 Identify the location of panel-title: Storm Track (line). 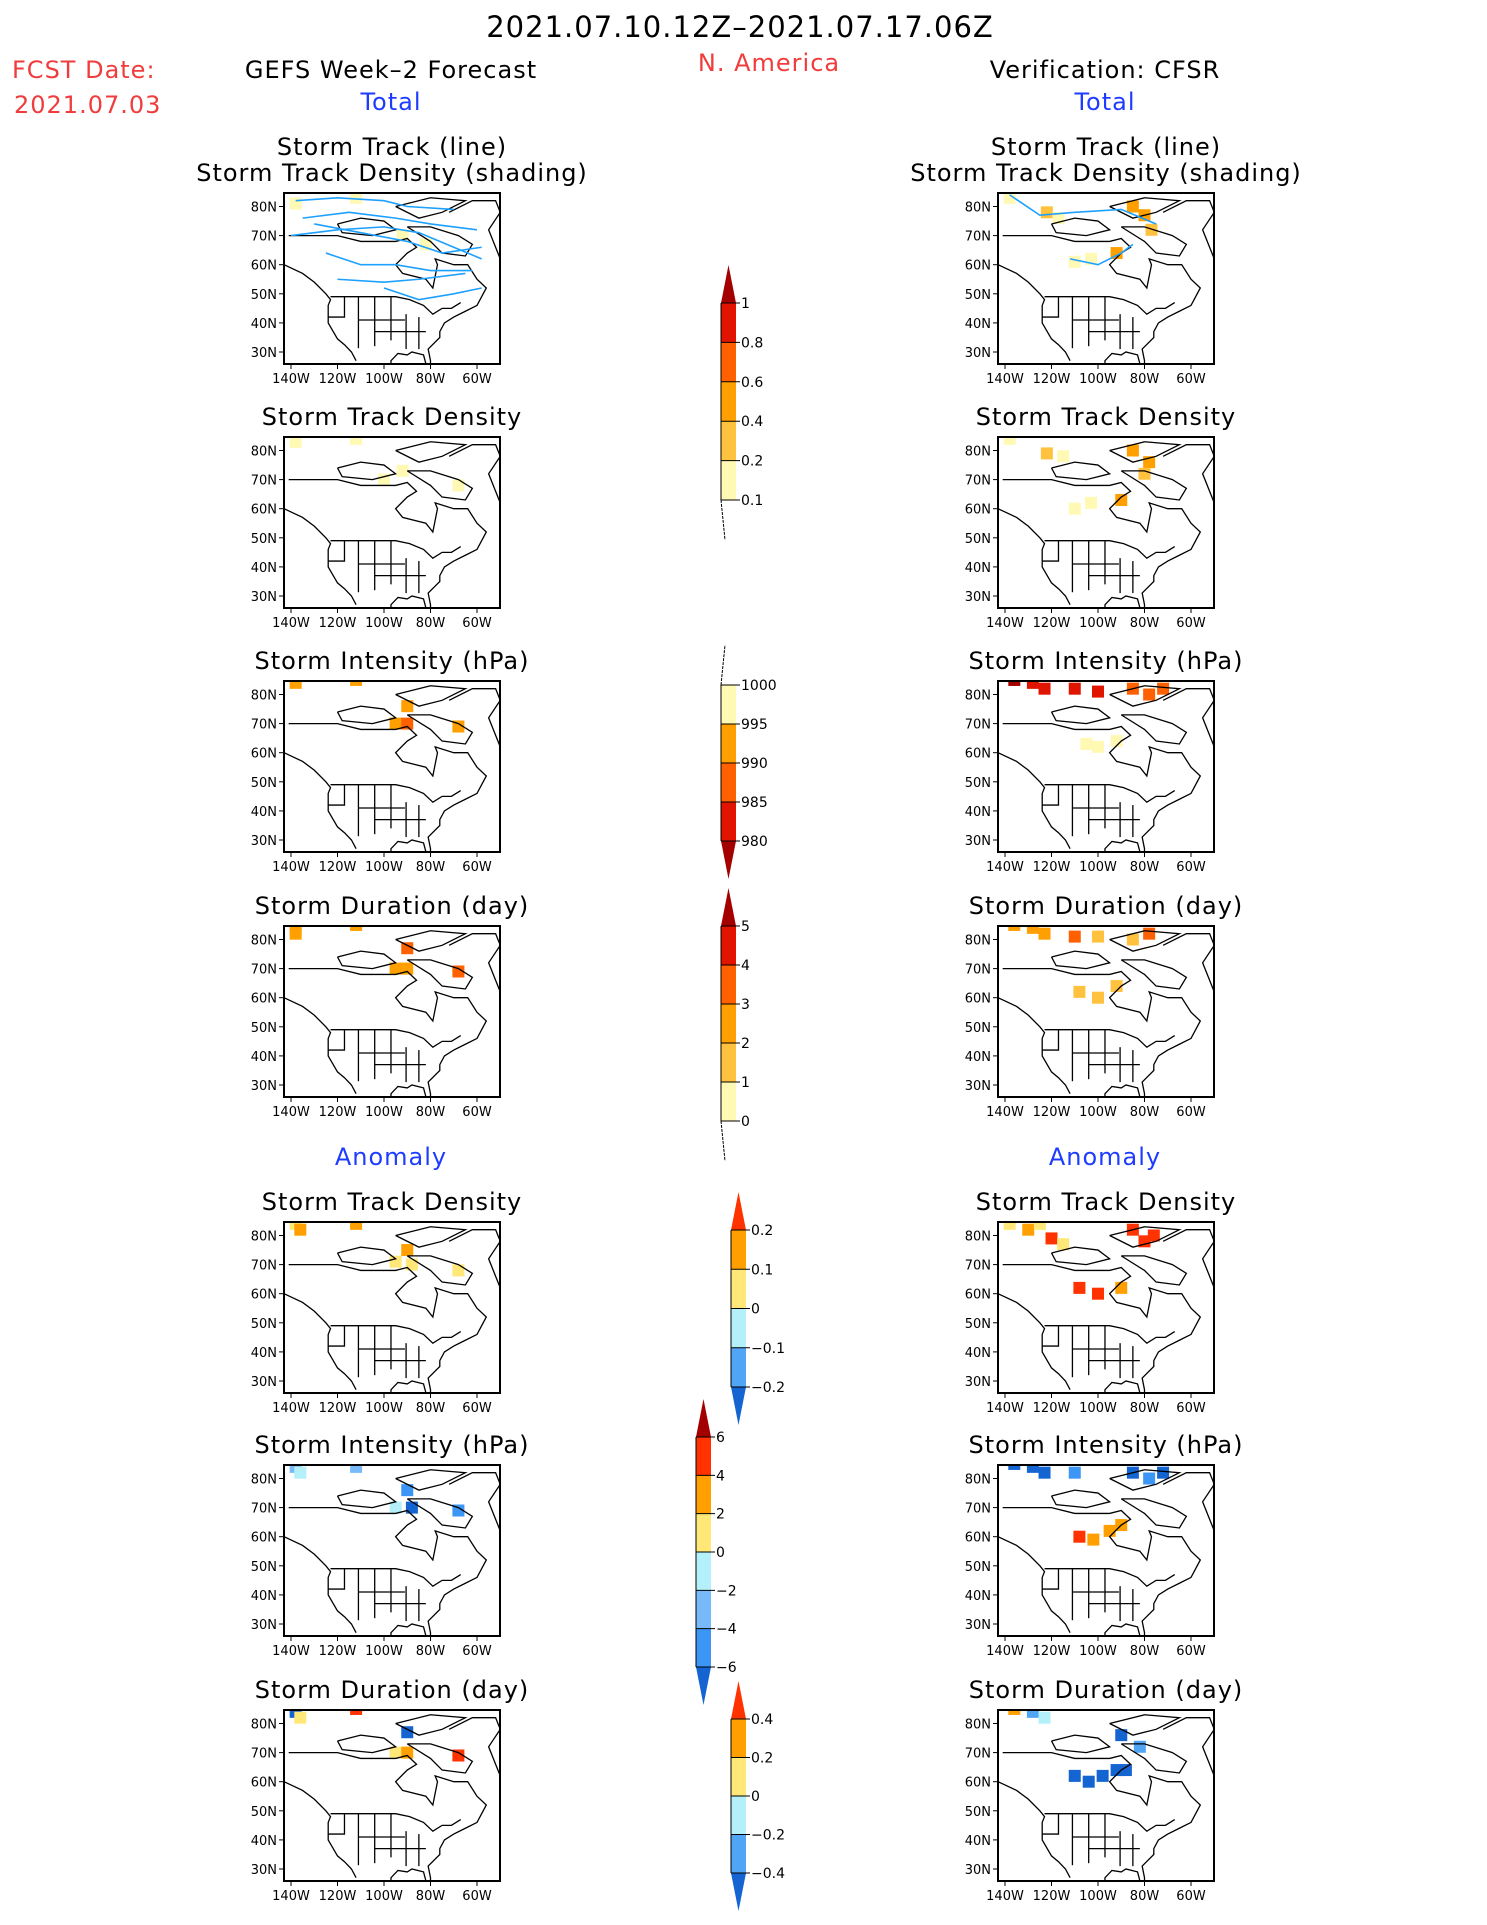
(392, 147).